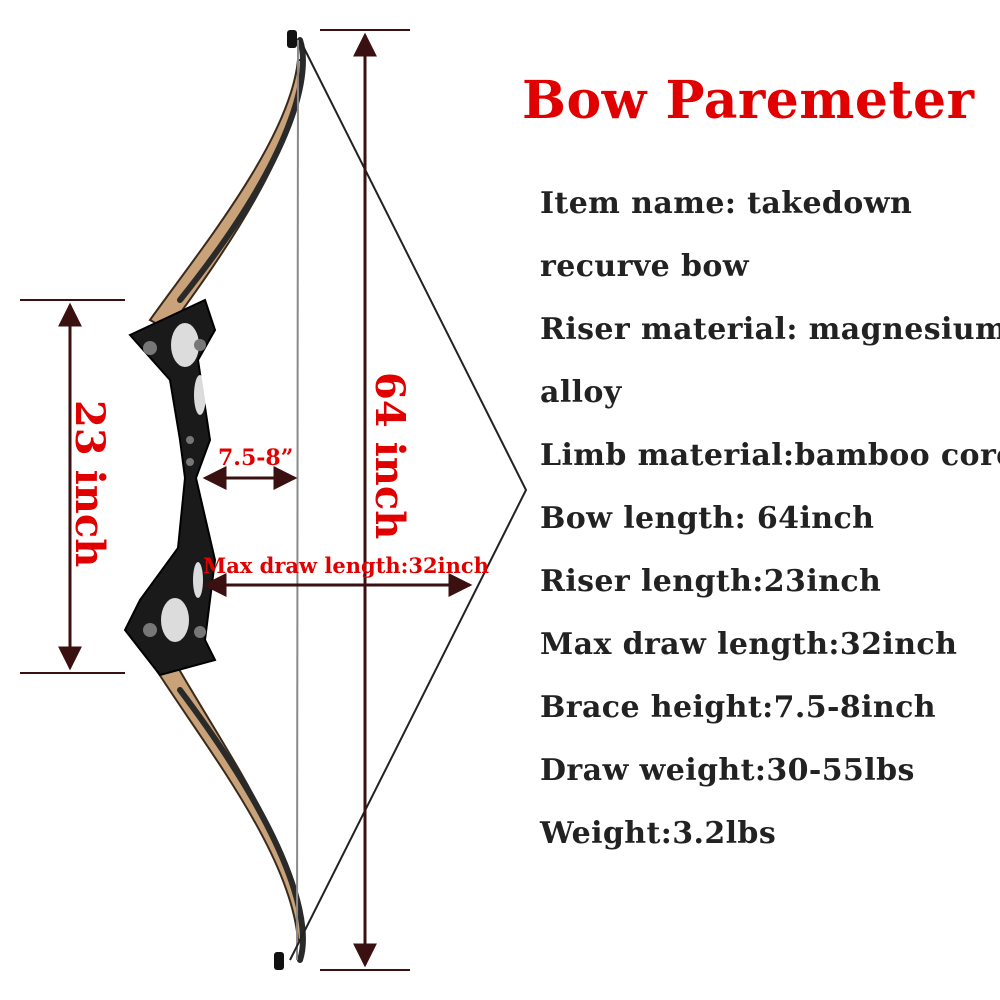  What do you see at coordinates (738, 707) in the screenshot?
I see `spec-brace-height: Brace height:7.5-8inch` at bounding box center [738, 707].